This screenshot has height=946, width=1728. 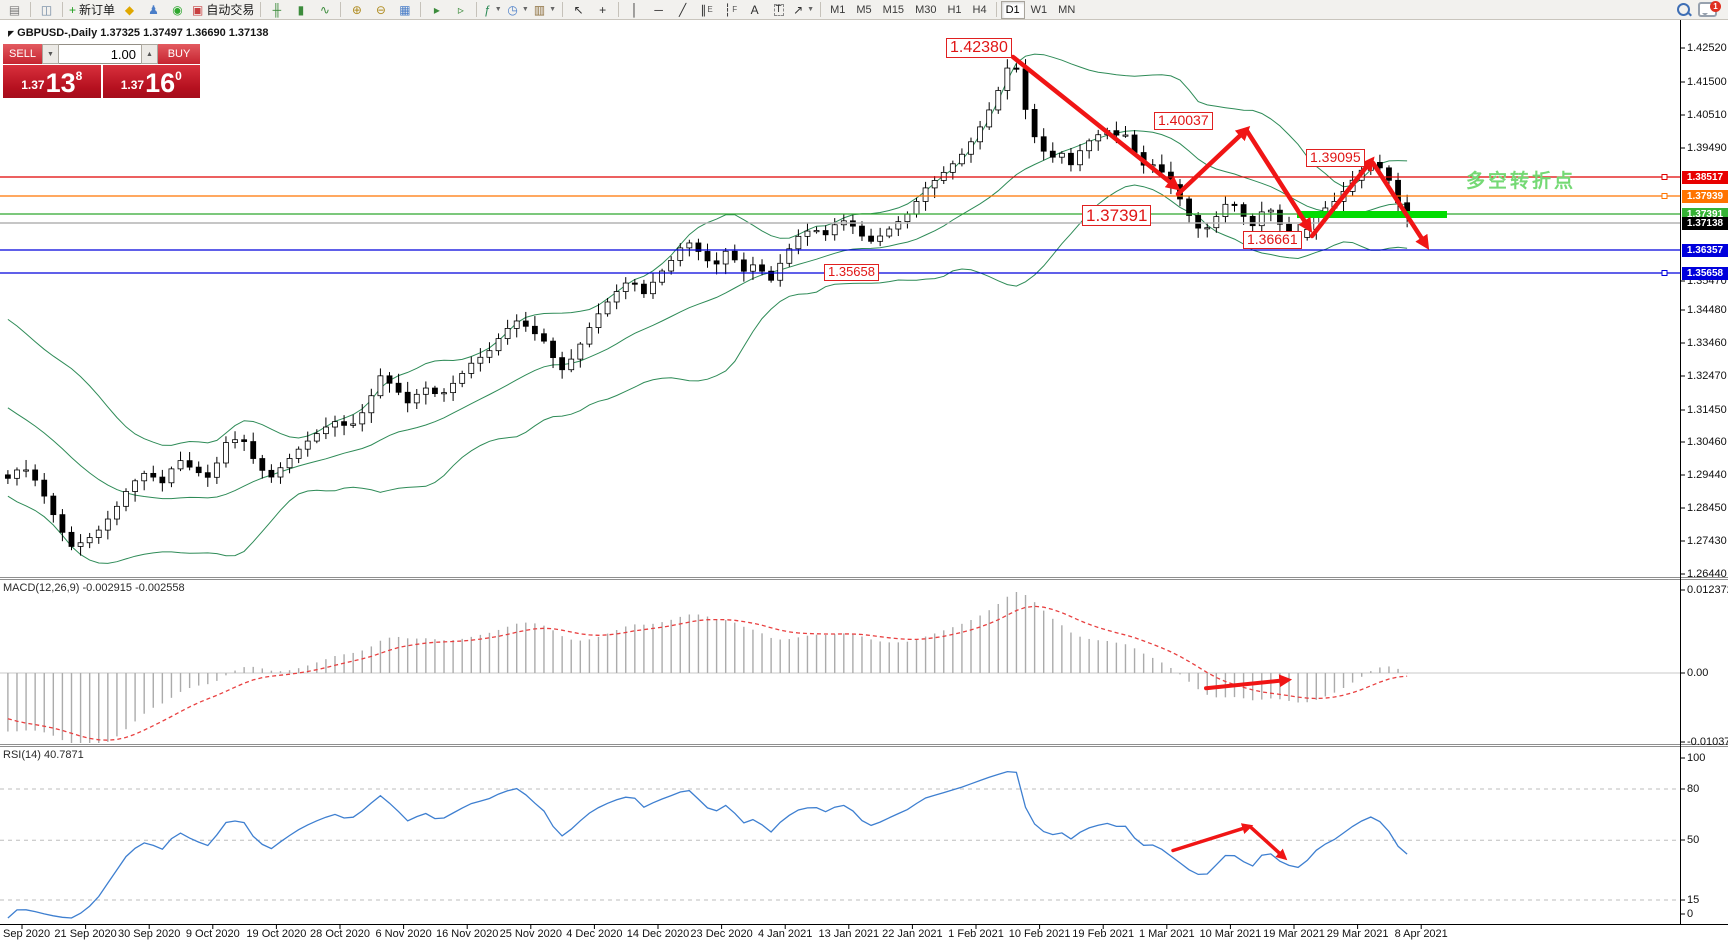 I want to click on time-axis-label: 10 Feb 2021, so click(x=1039, y=934).